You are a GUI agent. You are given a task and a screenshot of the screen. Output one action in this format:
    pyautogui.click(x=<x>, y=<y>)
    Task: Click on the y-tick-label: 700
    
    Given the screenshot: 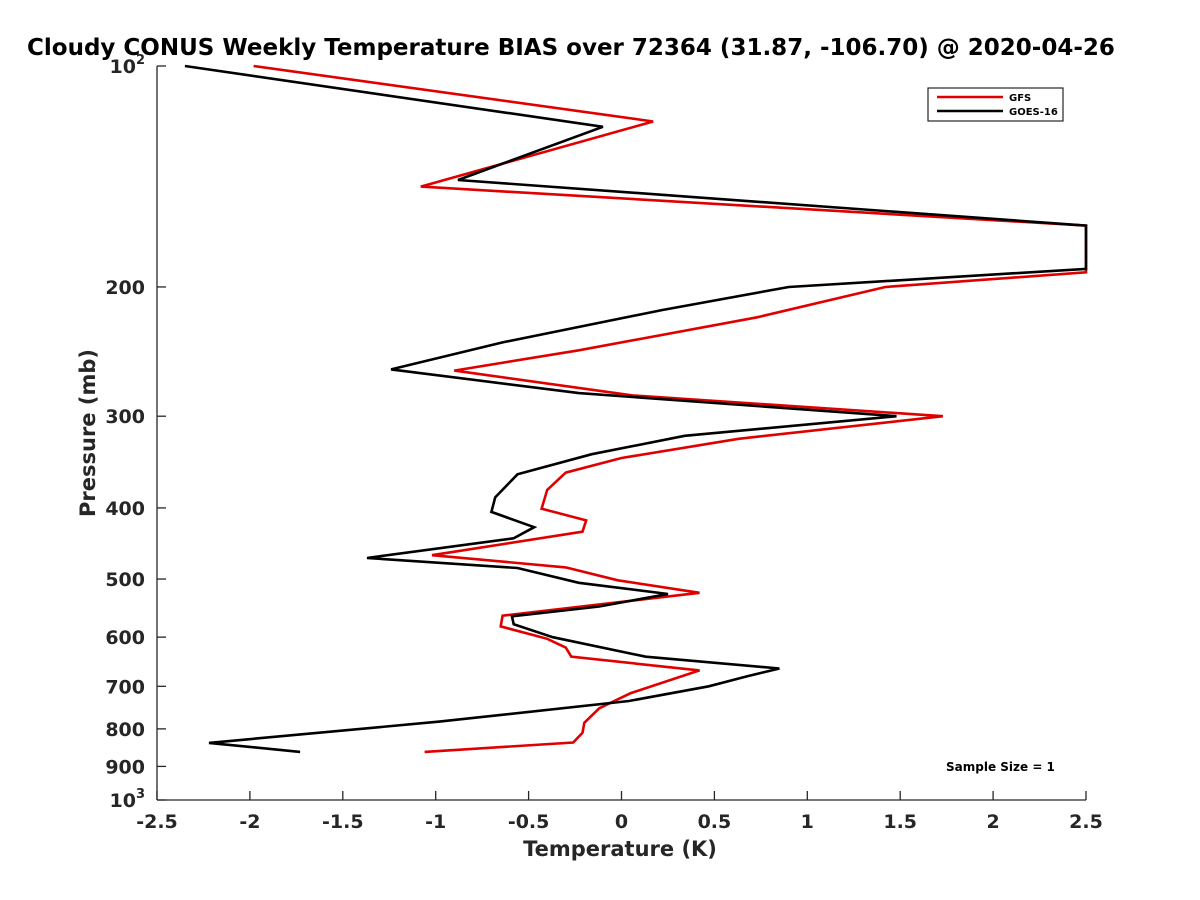 What is the action you would take?
    pyautogui.click(x=125, y=687)
    